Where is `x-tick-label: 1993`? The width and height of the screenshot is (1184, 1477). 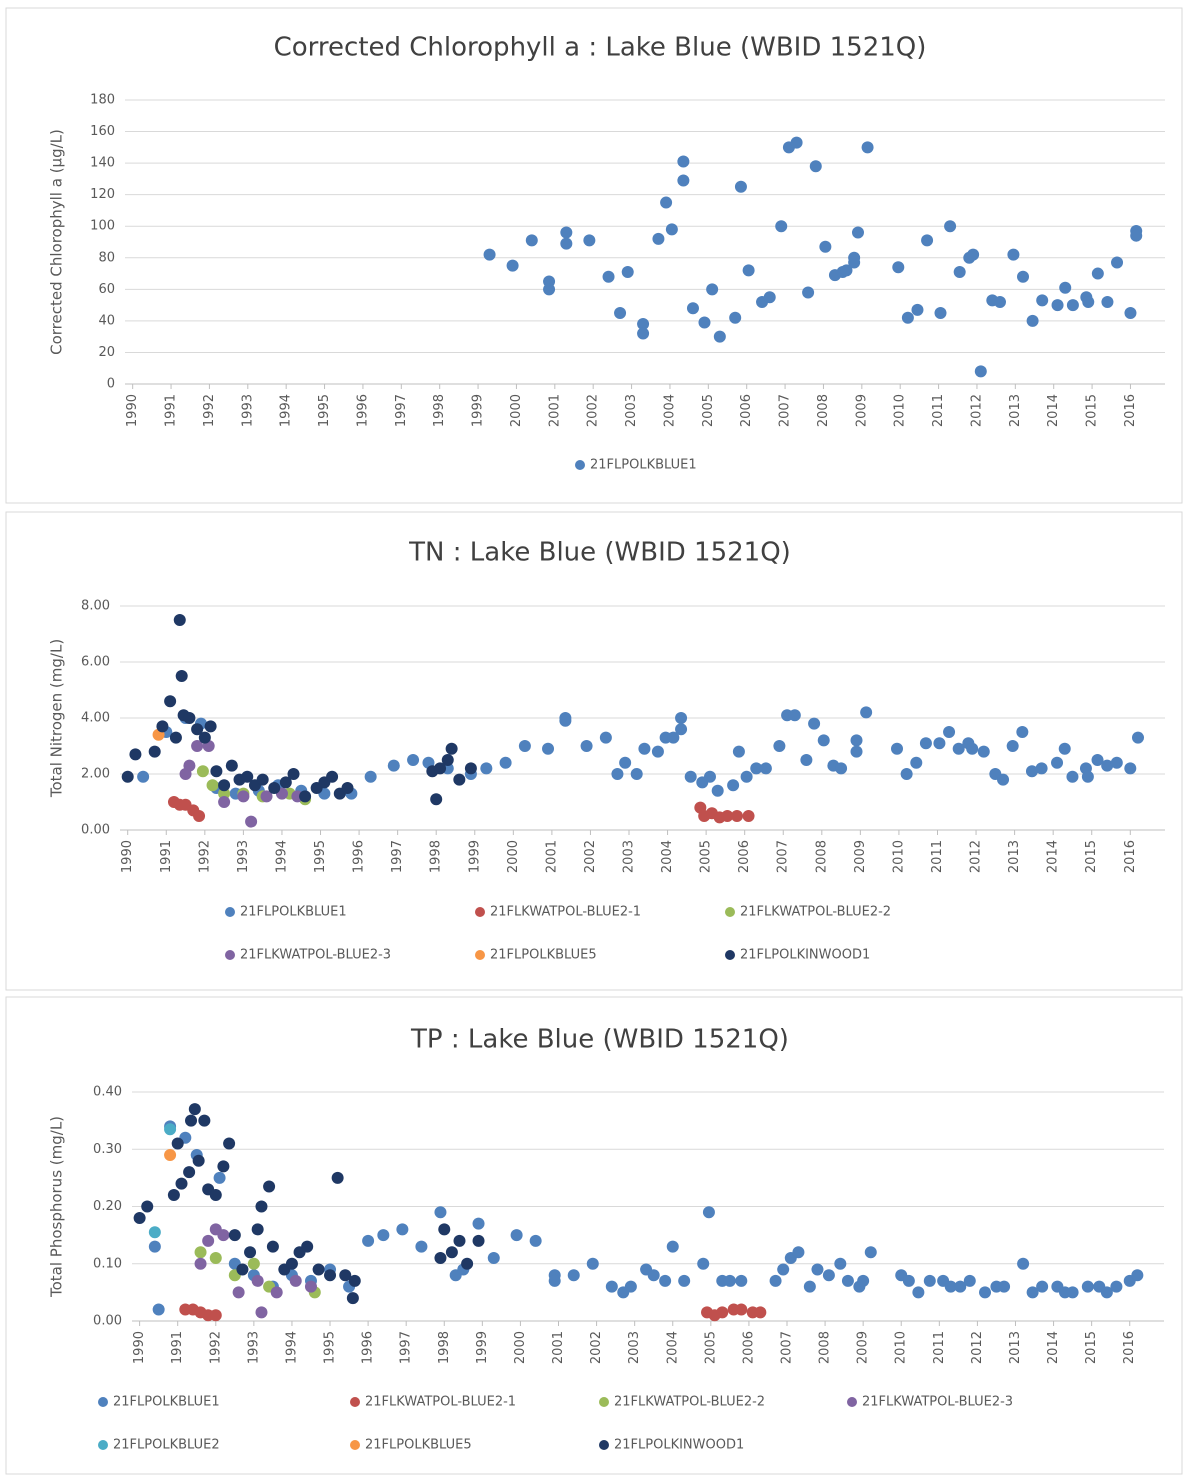 x-tick-label: 1993 is located at coordinates (253, 1347).